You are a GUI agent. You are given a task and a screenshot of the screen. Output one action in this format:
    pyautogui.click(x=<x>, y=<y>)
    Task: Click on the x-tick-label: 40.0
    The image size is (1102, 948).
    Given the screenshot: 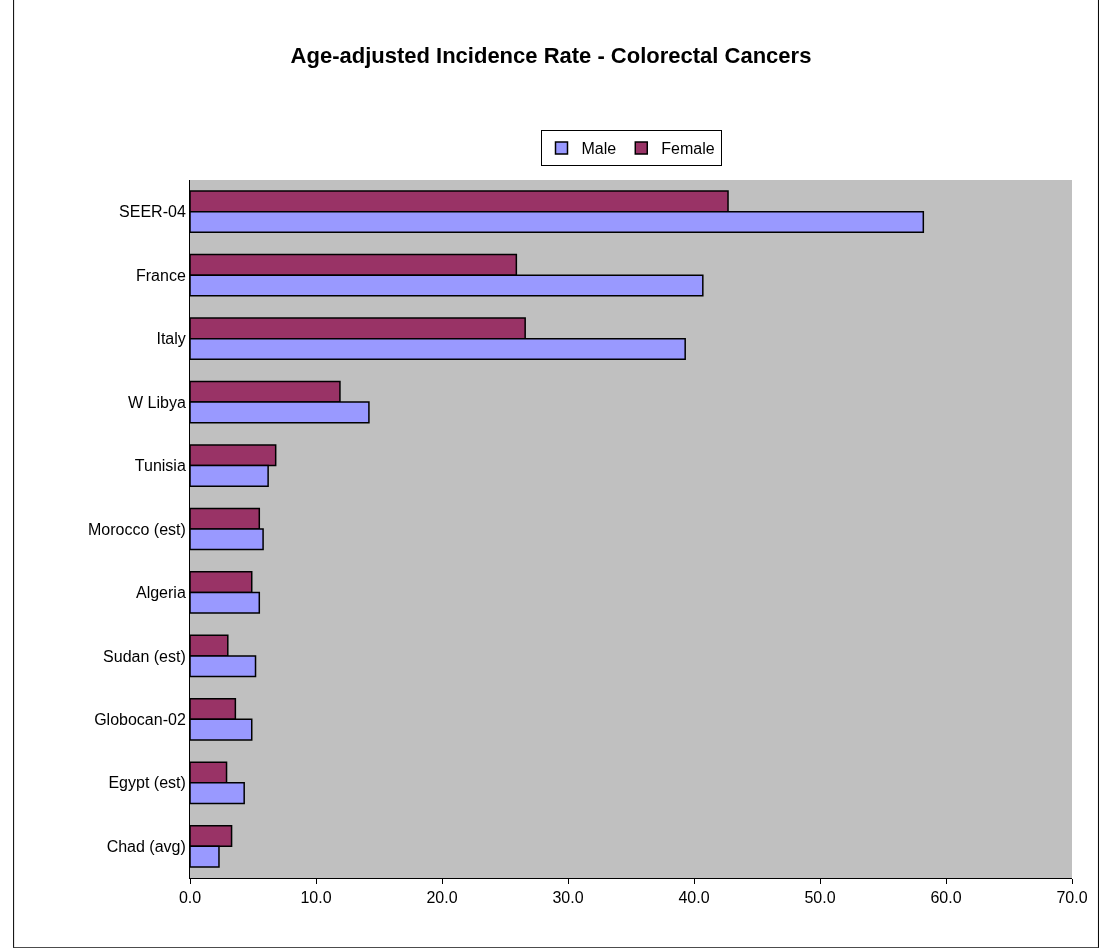 What is the action you would take?
    pyautogui.click(x=694, y=898)
    